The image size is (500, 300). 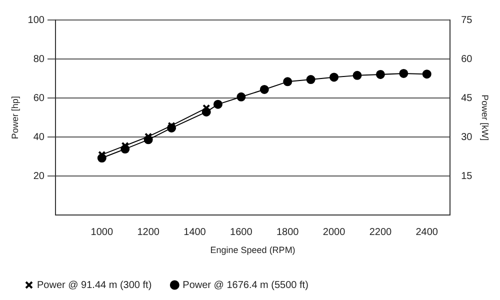 I want to click on x-tick-label: 1200, so click(x=148, y=232).